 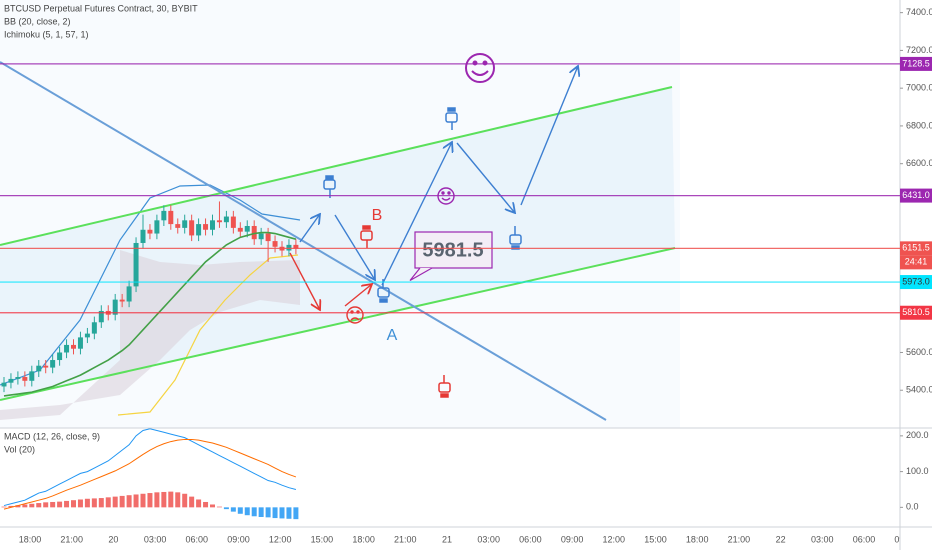 I want to click on ichimoku-cloud, so click(x=150, y=335).